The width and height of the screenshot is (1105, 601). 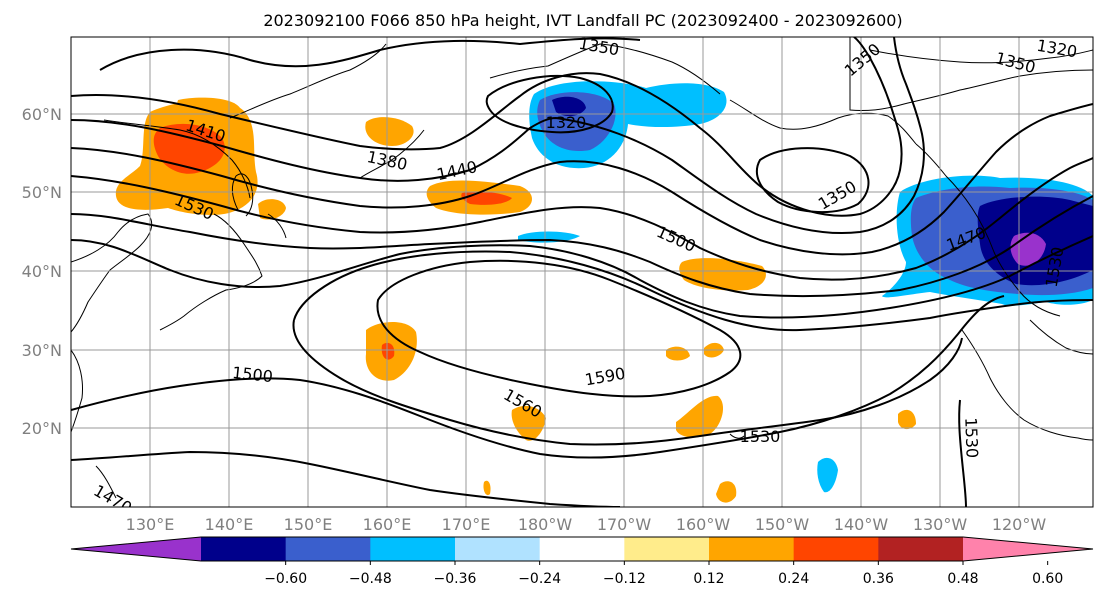 What do you see at coordinates (598, 47) in the screenshot?
I see `contour-label: 1350` at bounding box center [598, 47].